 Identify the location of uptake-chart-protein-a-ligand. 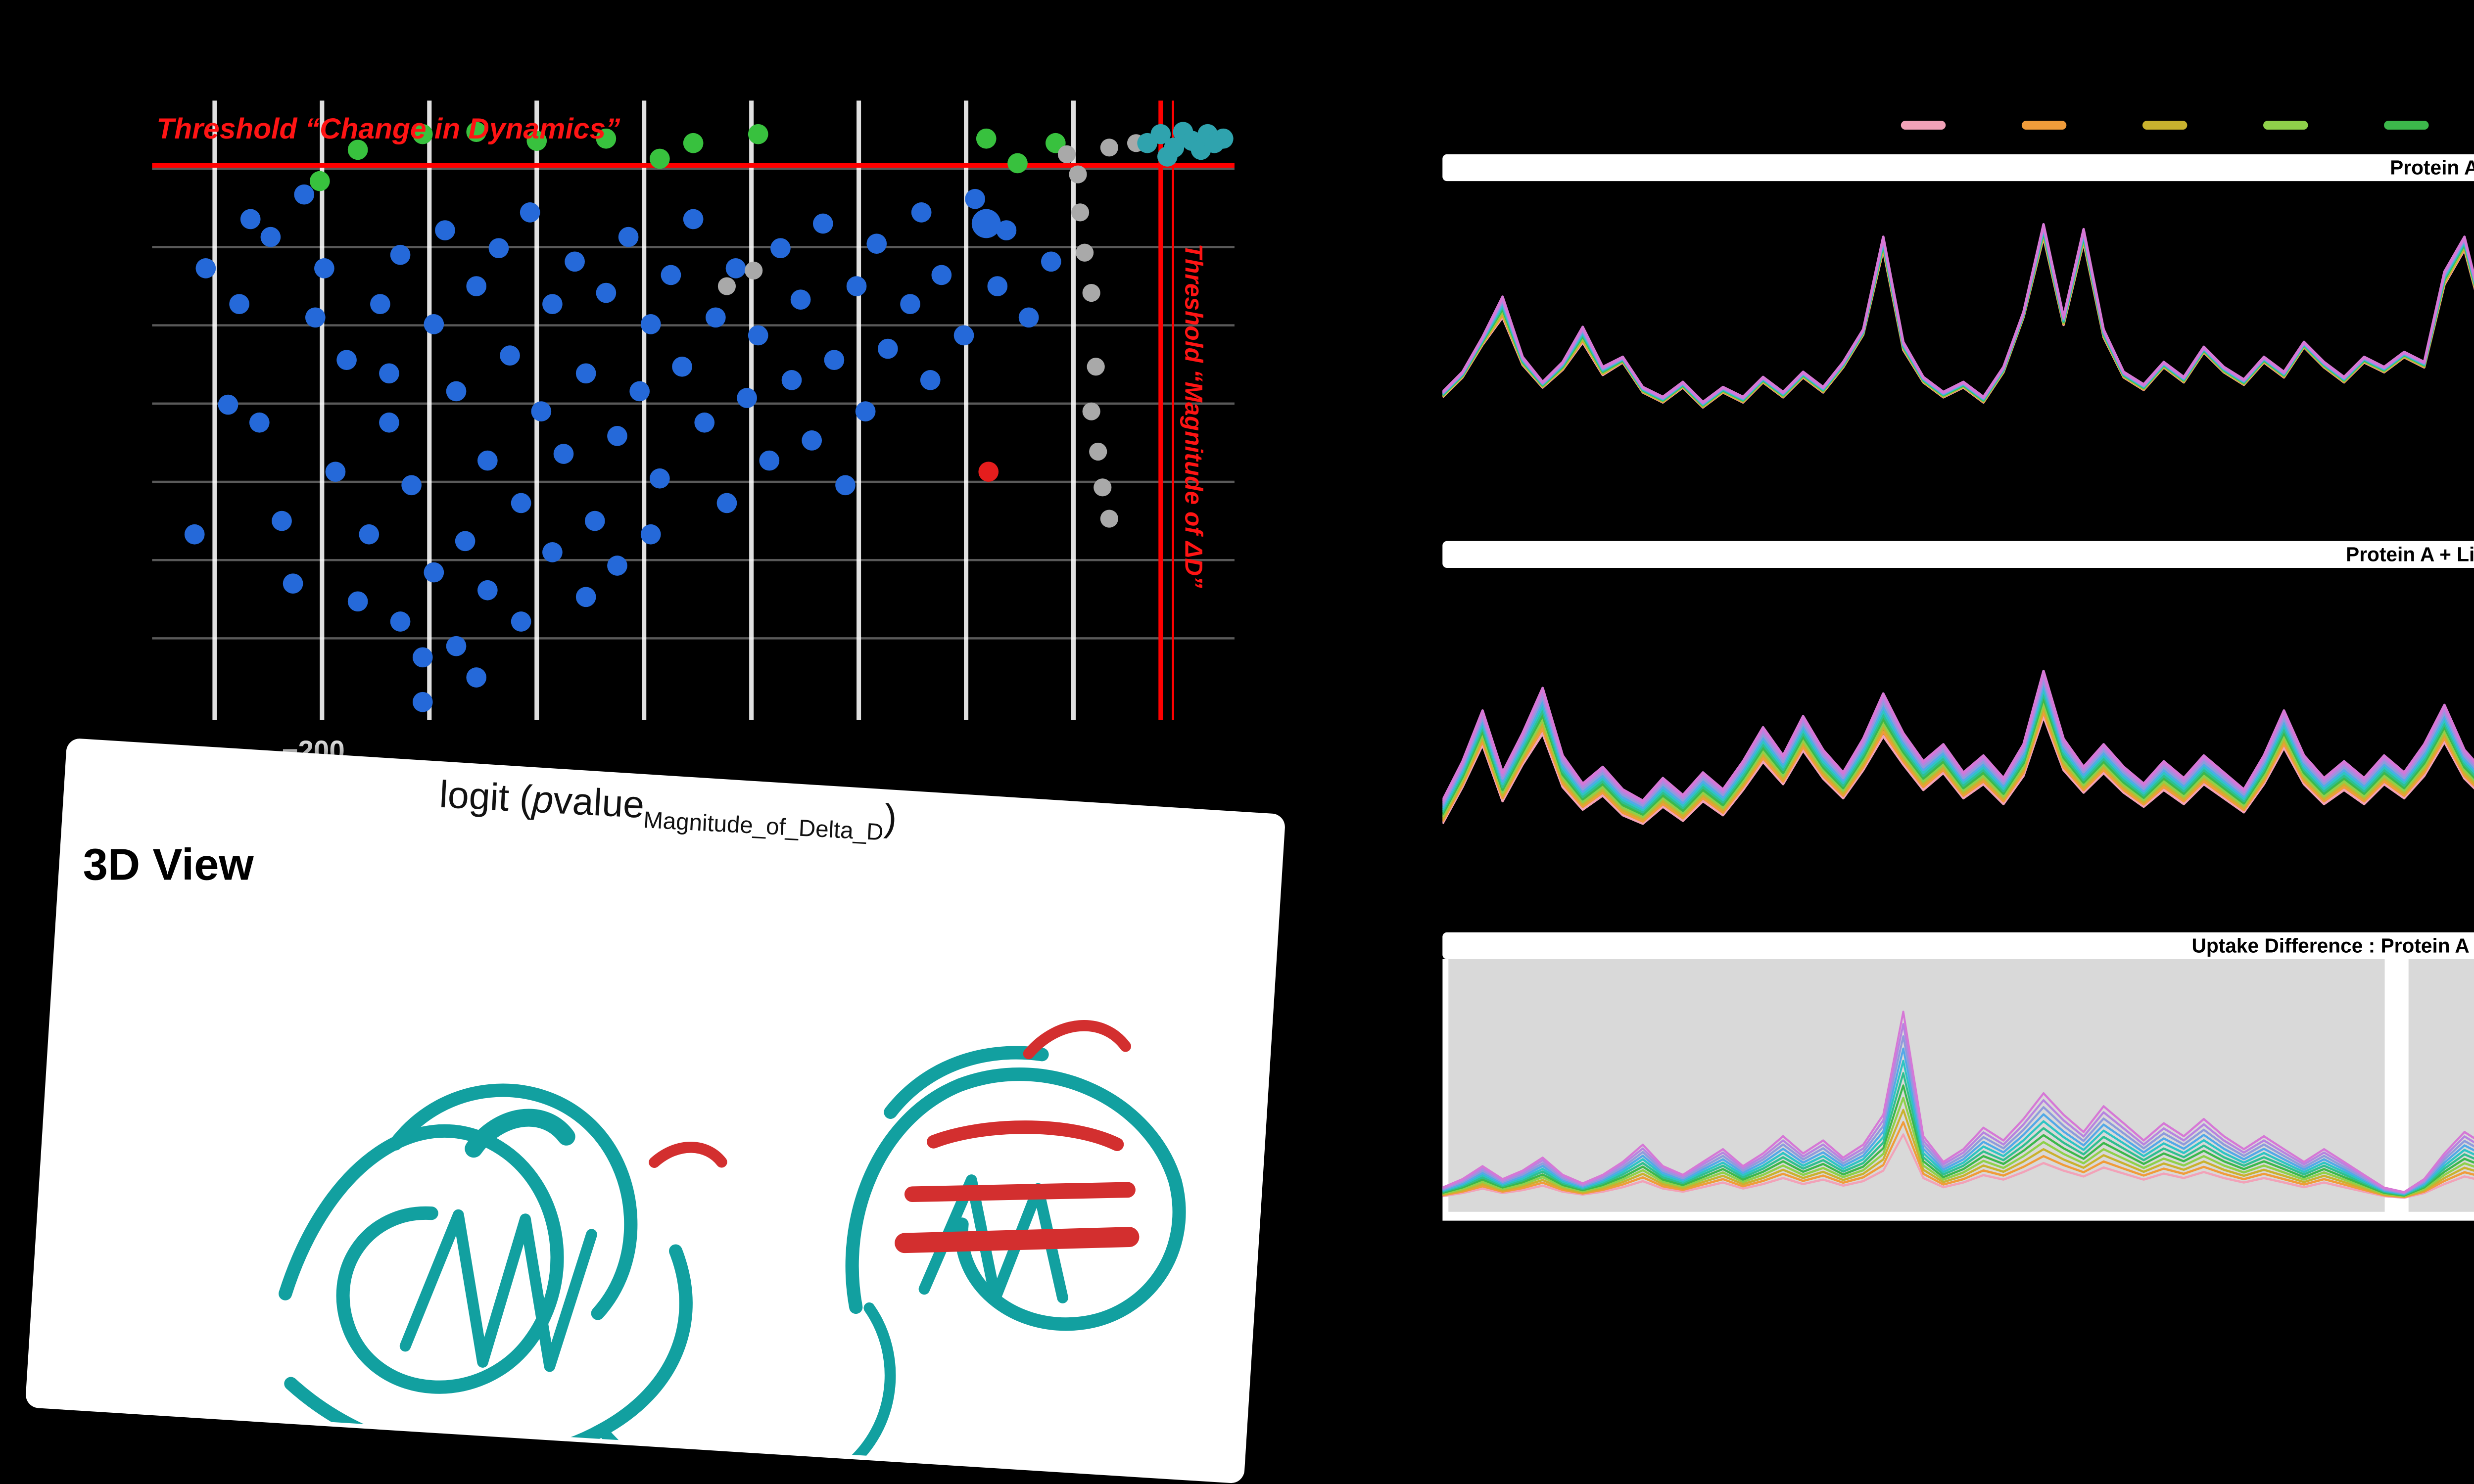
(1958, 742).